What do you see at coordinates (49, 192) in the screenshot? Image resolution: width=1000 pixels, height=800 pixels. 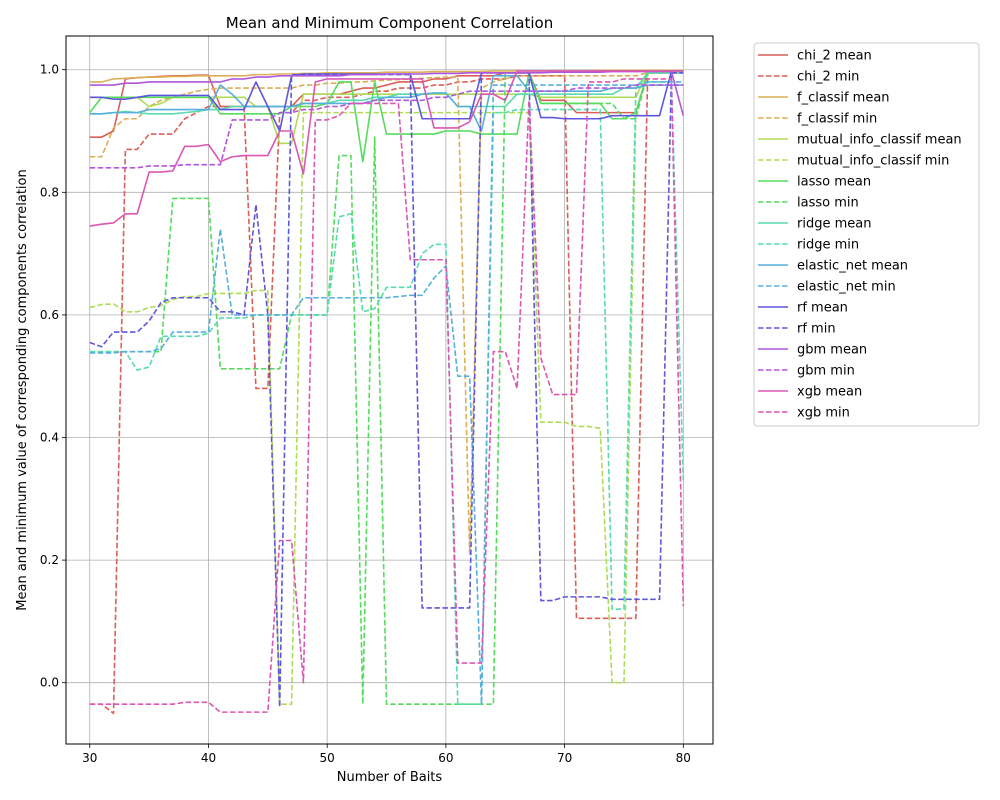 I see `y-tick-label: 0.8` at bounding box center [49, 192].